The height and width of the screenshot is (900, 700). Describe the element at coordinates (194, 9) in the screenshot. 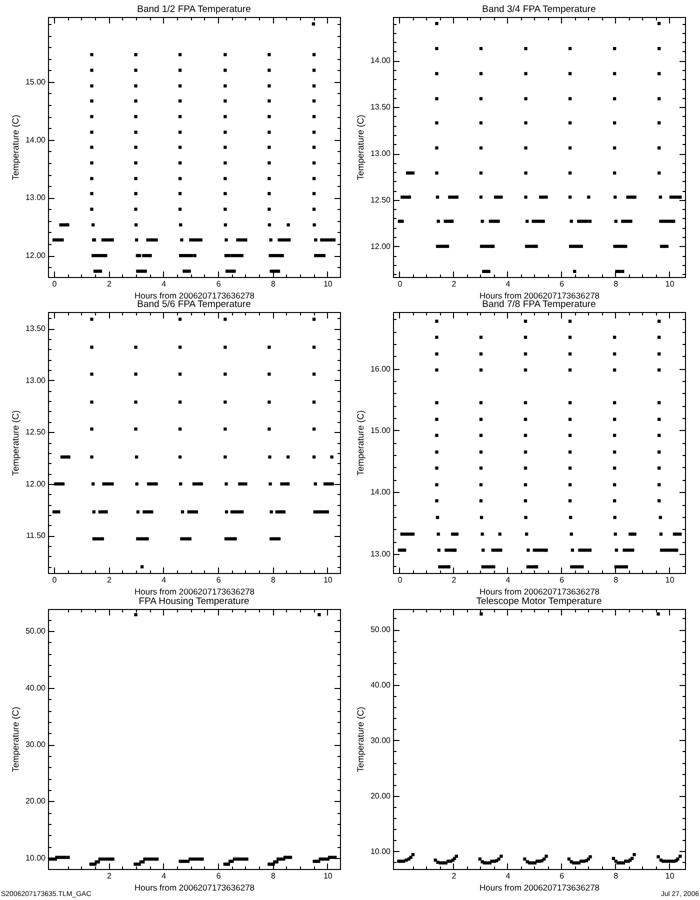

I see `chart-title: Band 1/2 FPA Temperature` at that location.